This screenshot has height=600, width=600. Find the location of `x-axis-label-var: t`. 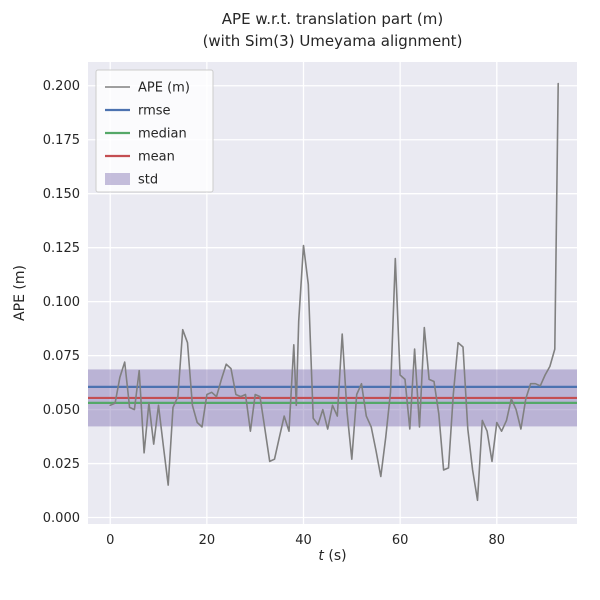

x-axis-label-var: t is located at coordinates (321, 556).